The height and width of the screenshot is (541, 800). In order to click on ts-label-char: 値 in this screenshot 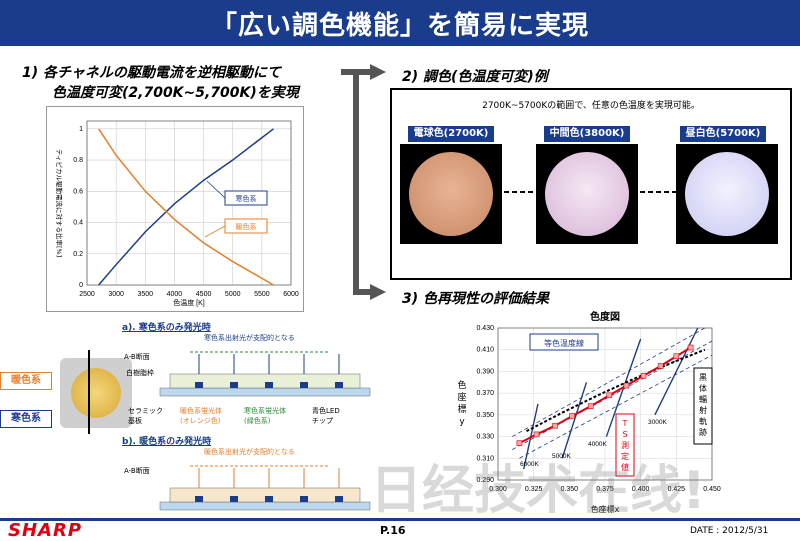, I will do `click(625, 467)`.